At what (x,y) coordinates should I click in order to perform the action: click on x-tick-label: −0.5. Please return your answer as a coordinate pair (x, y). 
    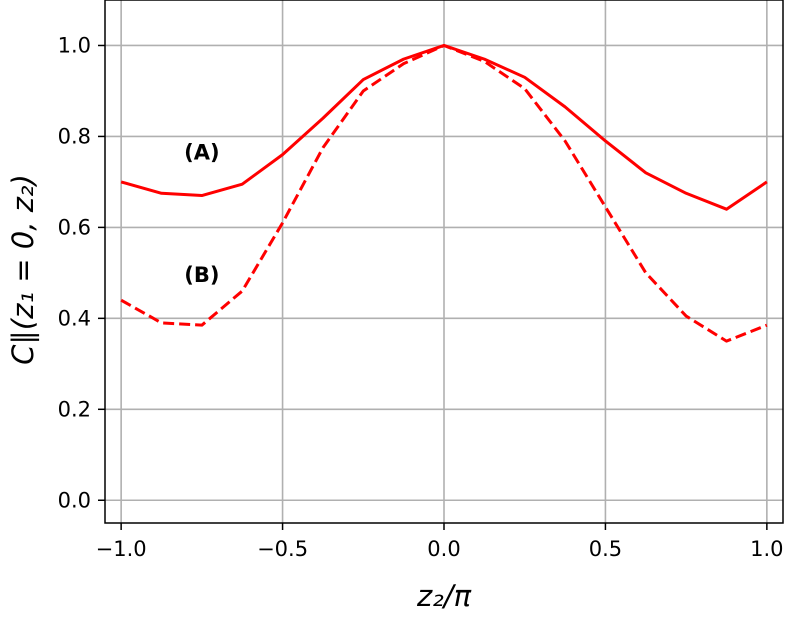
    Looking at the image, I should click on (282, 549).